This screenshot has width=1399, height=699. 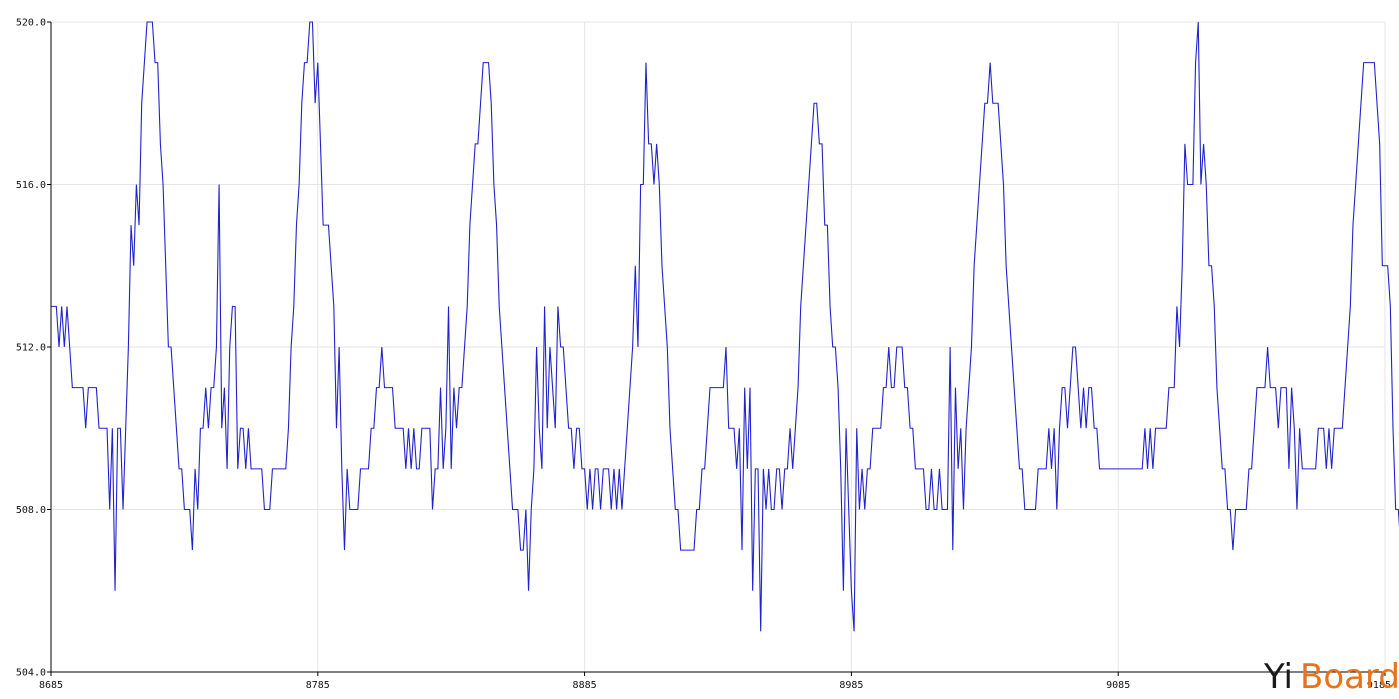 I want to click on x-tick-label: 8885, so click(x=585, y=685).